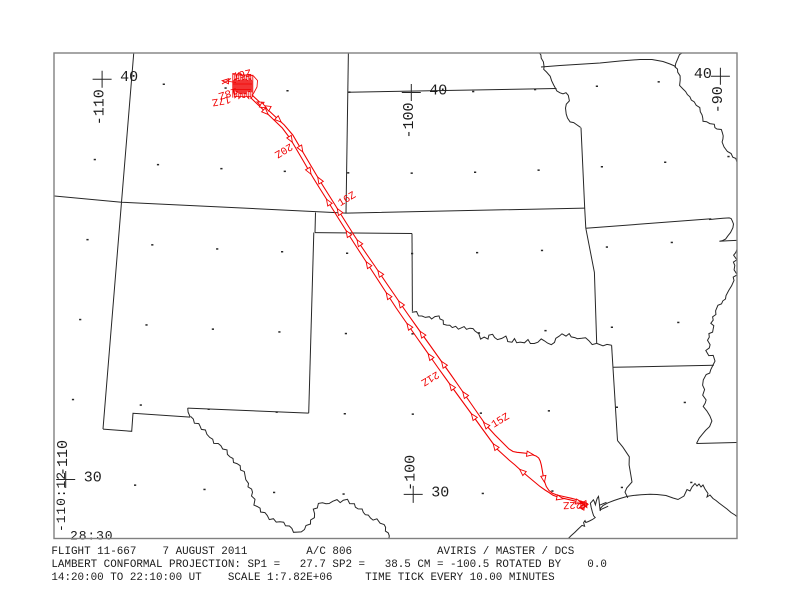  I want to click on svg-text: -90, so click(718, 99).